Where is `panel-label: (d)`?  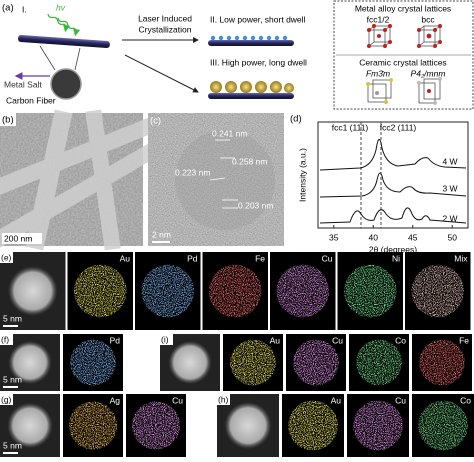
panel-label: (d) is located at coordinates (296, 119).